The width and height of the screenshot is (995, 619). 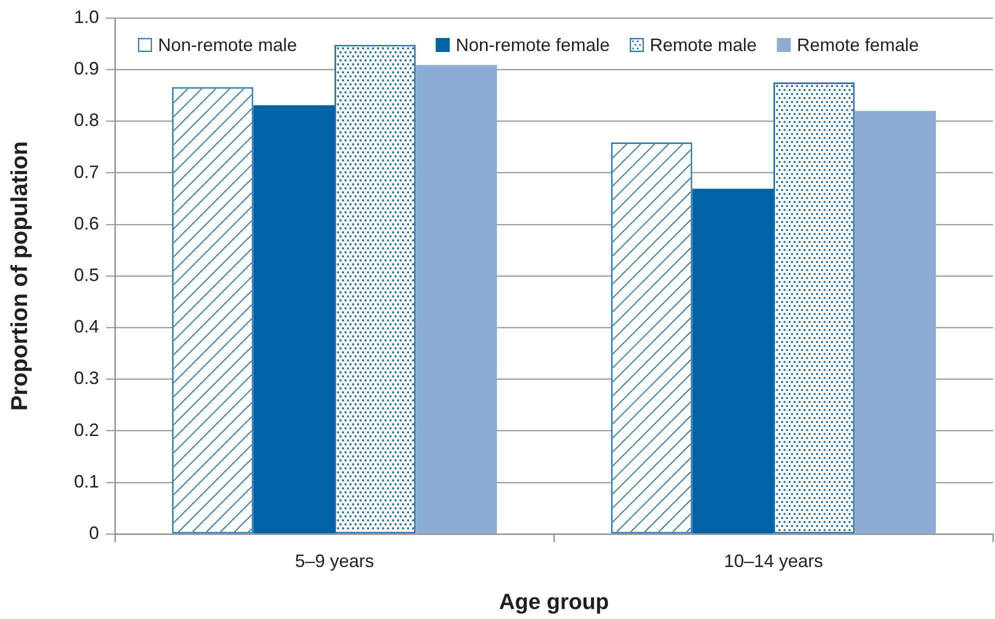 What do you see at coordinates (86, 481) in the screenshot?
I see `y-tick-label: 0.1` at bounding box center [86, 481].